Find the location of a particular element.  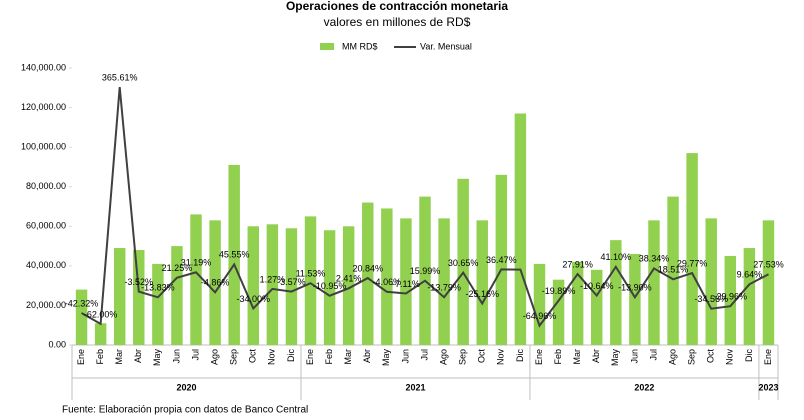

data-label: -19.89% is located at coordinates (559, 291).